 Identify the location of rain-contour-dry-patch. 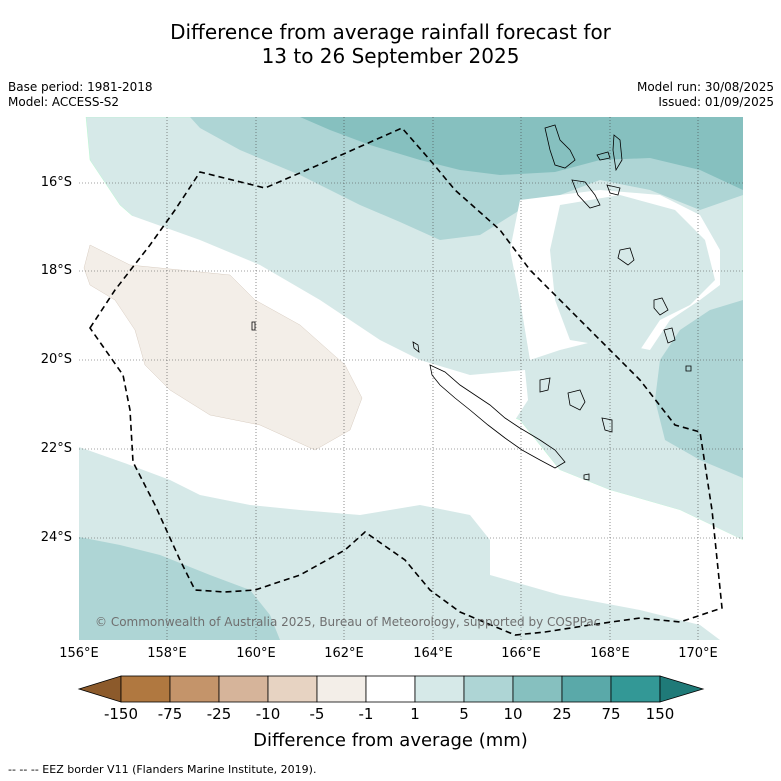
(223, 347).